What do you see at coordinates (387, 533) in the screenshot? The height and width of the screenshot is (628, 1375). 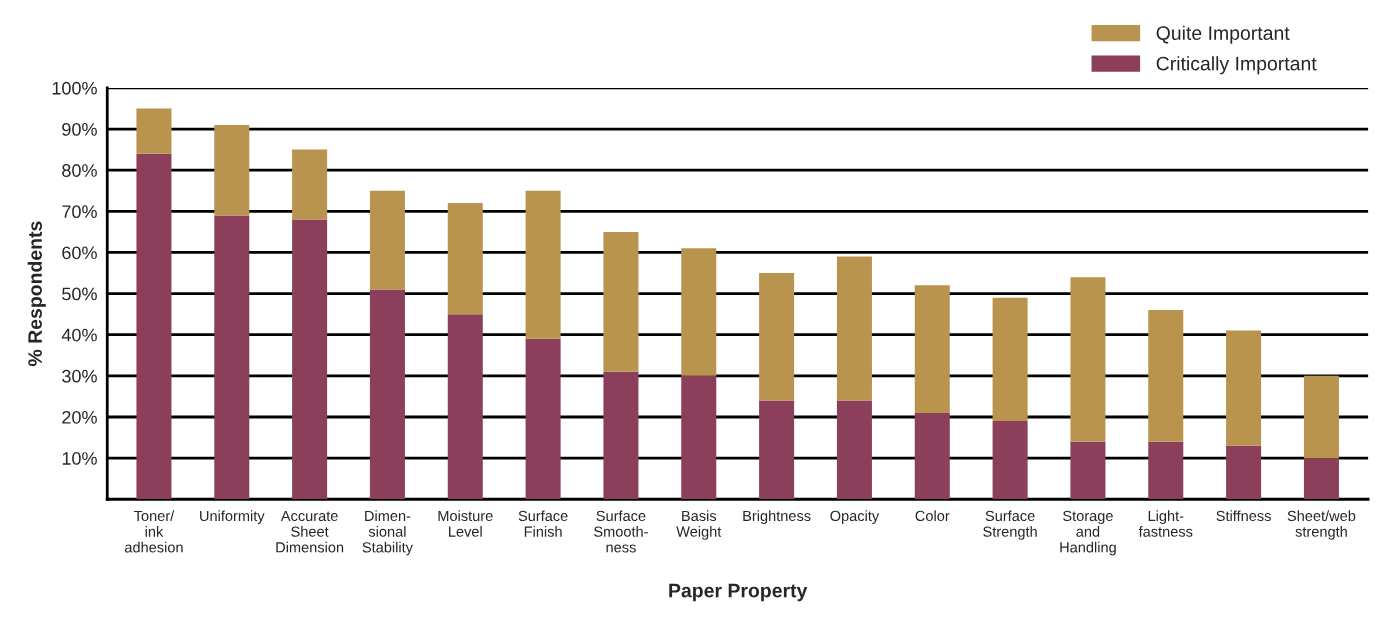 I see `x-tick-label: Dimen- sional Stability` at bounding box center [387, 533].